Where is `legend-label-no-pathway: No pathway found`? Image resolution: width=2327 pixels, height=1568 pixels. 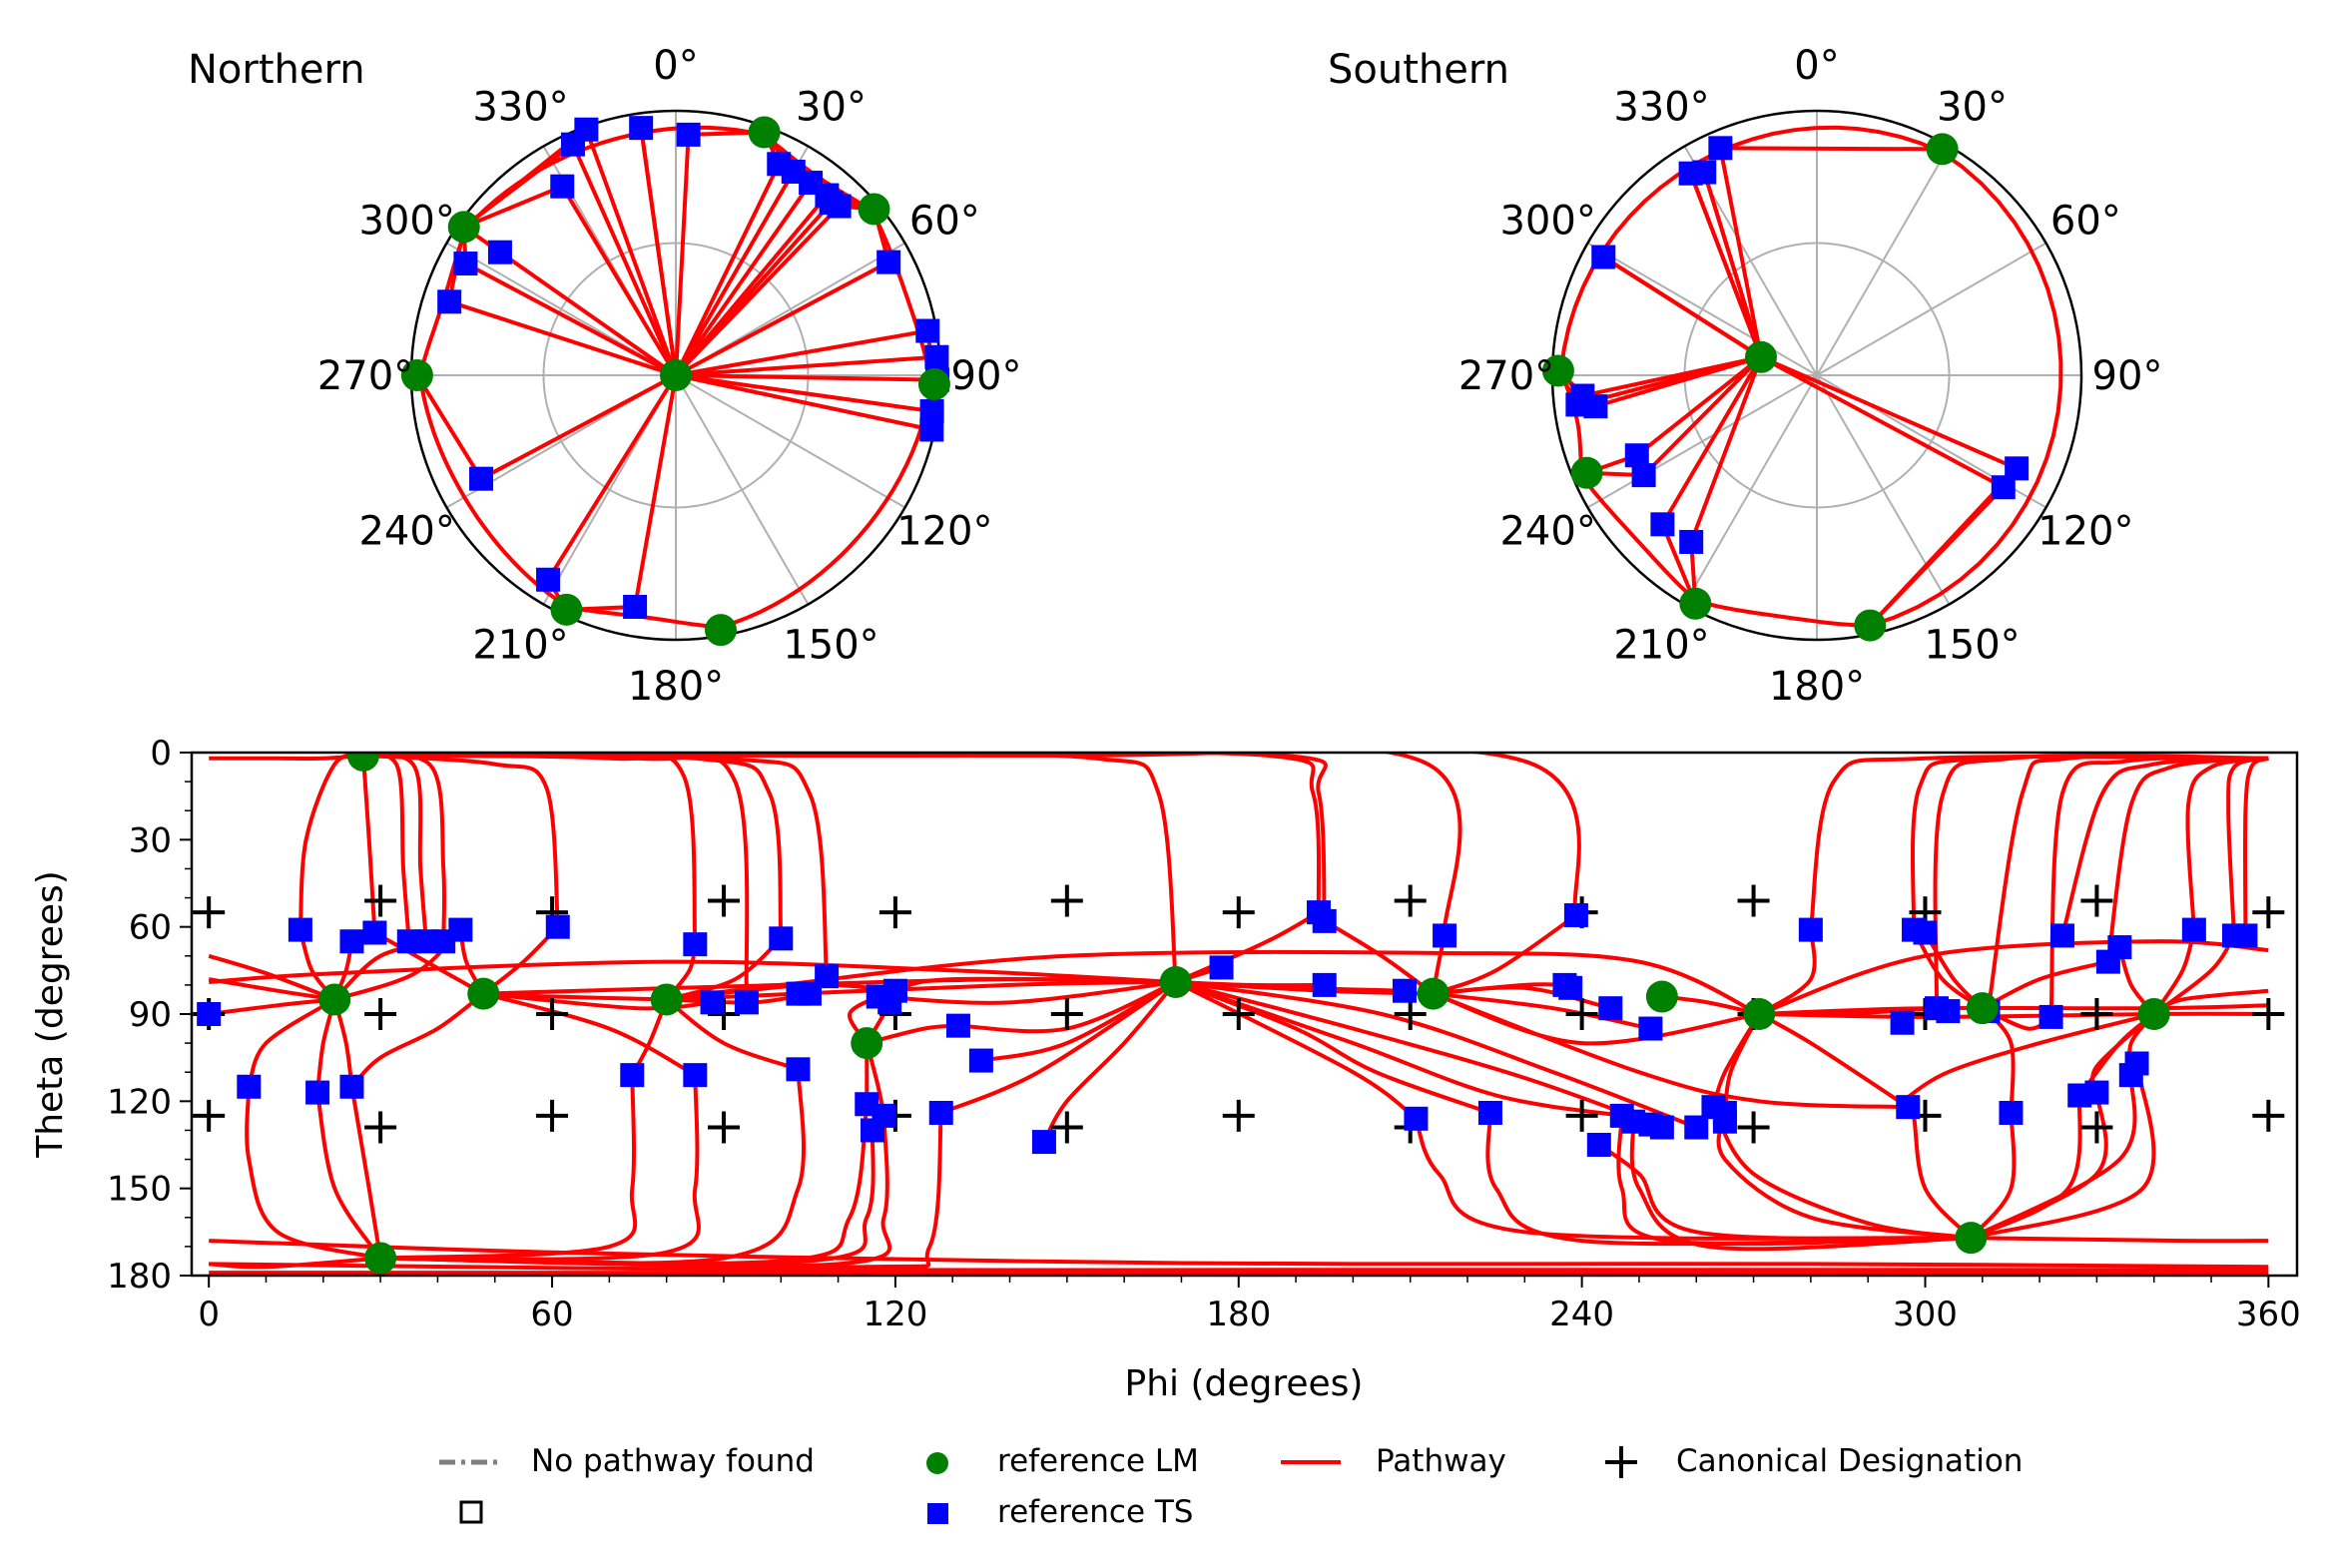 legend-label-no-pathway: No pathway found is located at coordinates (673, 1461).